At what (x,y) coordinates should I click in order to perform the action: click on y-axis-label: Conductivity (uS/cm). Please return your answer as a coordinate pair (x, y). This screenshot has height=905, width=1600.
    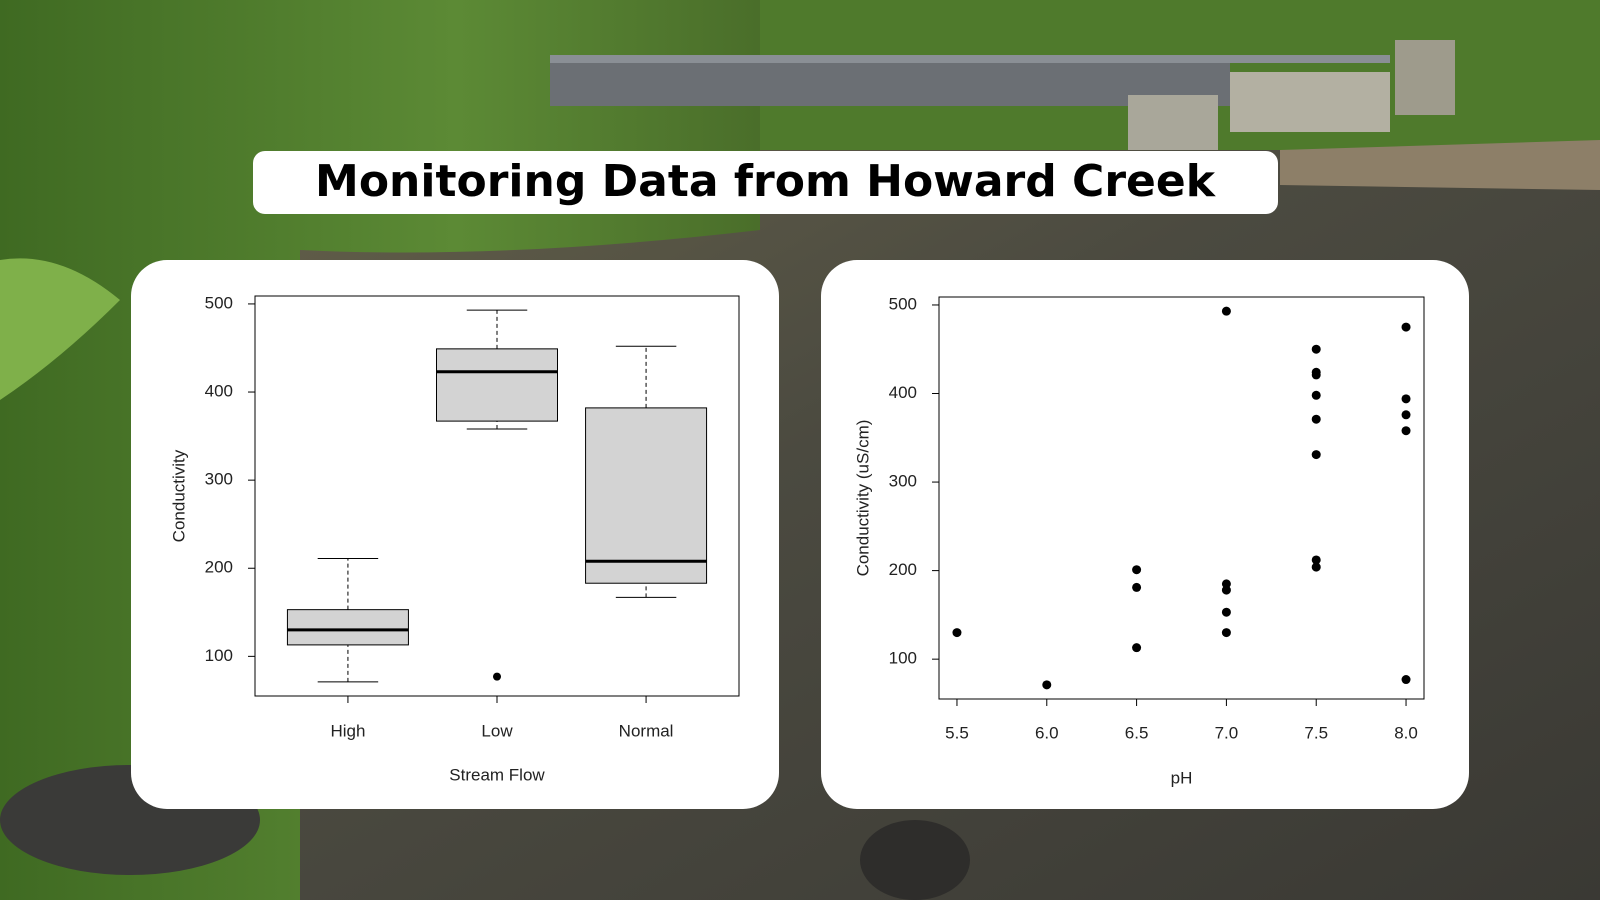
    Looking at the image, I should click on (862, 498).